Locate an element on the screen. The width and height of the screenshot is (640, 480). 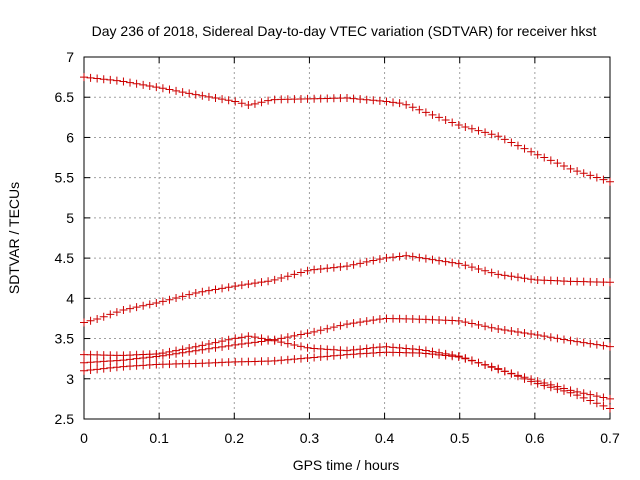
y-tick-label: 6.5 is located at coordinates (65, 97).